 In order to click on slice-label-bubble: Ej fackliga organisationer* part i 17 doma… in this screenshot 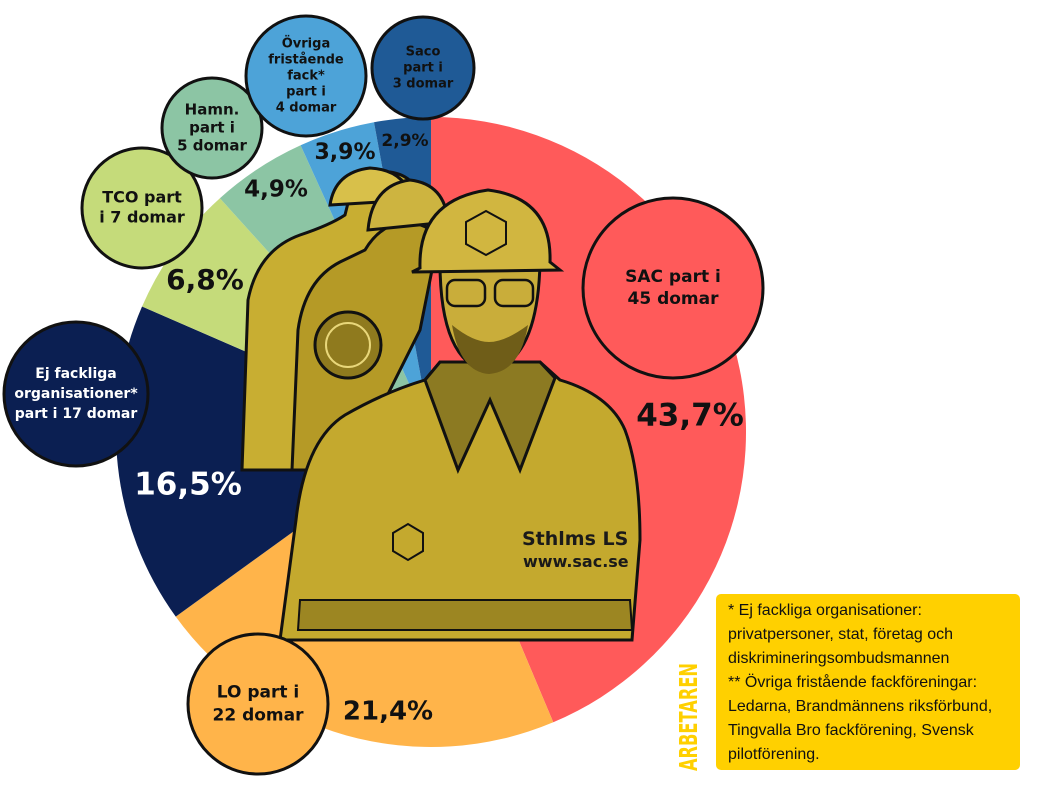, I will do `click(76, 394)`.